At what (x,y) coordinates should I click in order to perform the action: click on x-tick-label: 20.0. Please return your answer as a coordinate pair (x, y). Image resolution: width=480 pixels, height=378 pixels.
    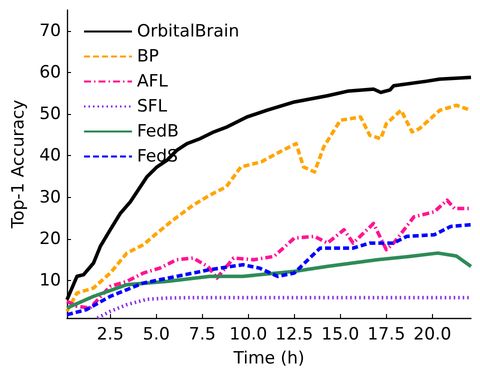
    Looking at the image, I should click on (432, 334).